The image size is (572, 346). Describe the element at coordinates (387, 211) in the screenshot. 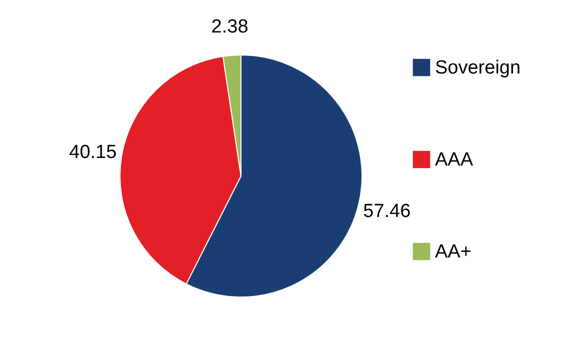

I see `data-label: 57.46` at that location.